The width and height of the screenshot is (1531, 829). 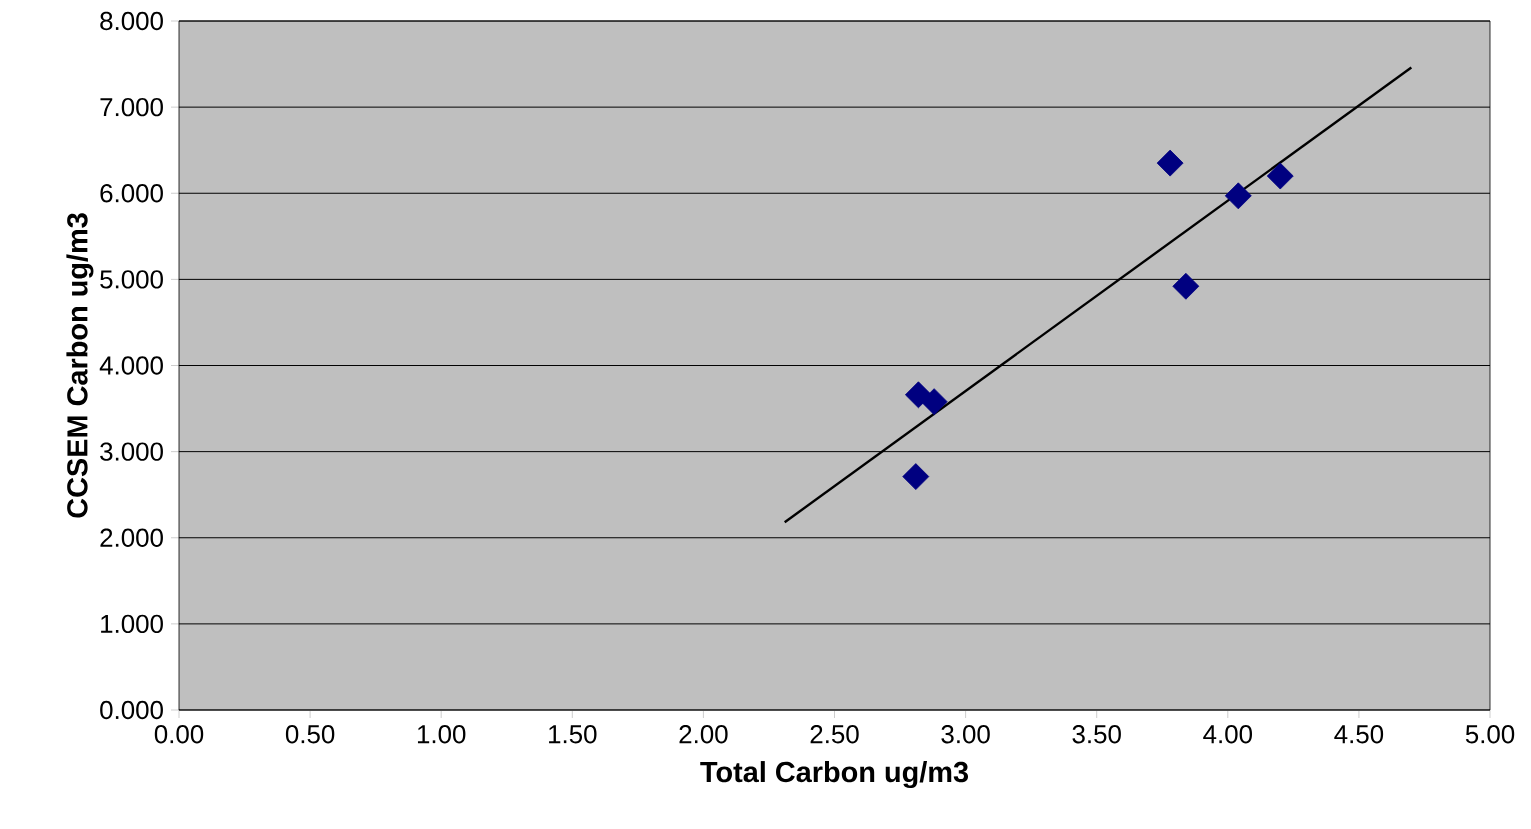 What do you see at coordinates (131, 365) in the screenshot?
I see `y-tick-label: 4.000` at bounding box center [131, 365].